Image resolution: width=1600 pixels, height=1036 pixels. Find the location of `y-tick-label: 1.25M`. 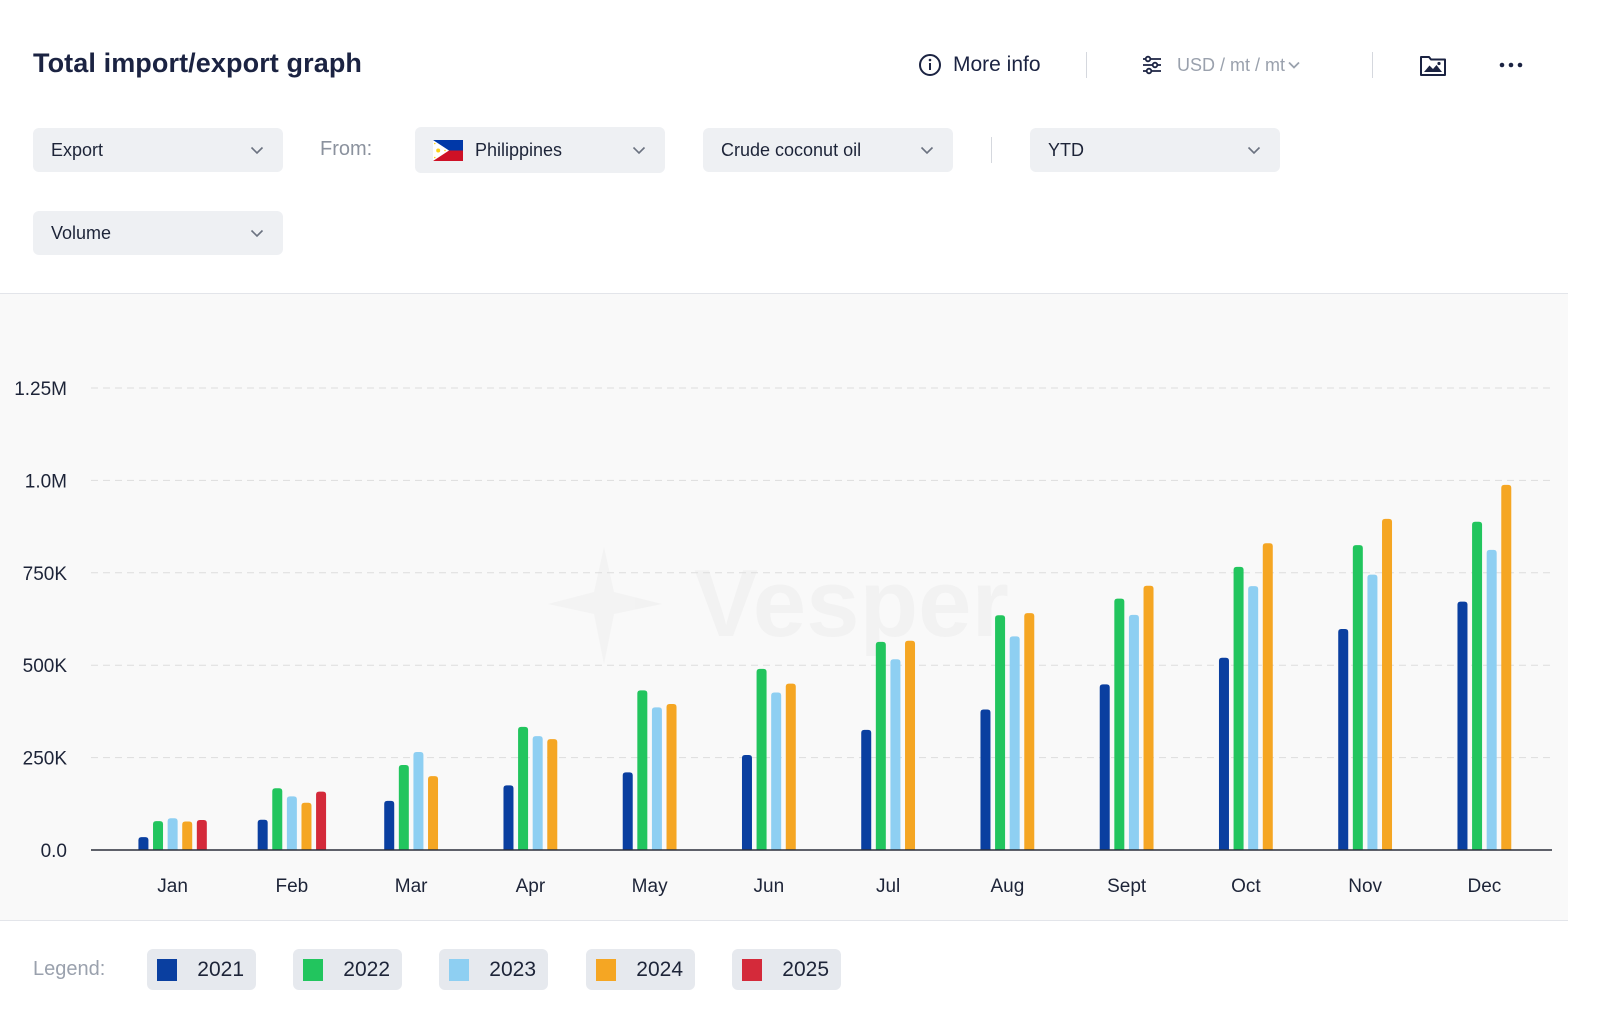

y-tick-label: 1.25M is located at coordinates (40, 389).